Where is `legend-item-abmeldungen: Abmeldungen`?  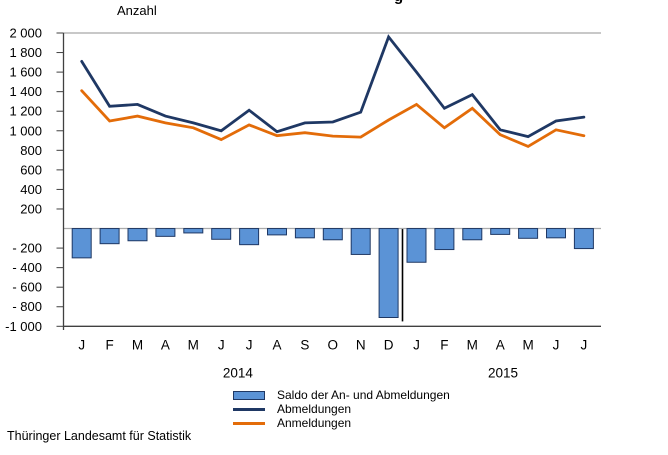
legend-item-abmeldungen: Abmeldungen is located at coordinates (341, 409).